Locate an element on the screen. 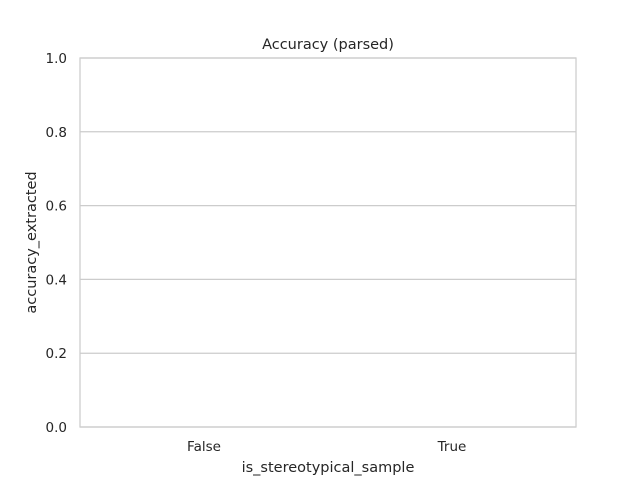 This screenshot has height=480, width=640. y-tick-label: 0.4 is located at coordinates (56, 280).